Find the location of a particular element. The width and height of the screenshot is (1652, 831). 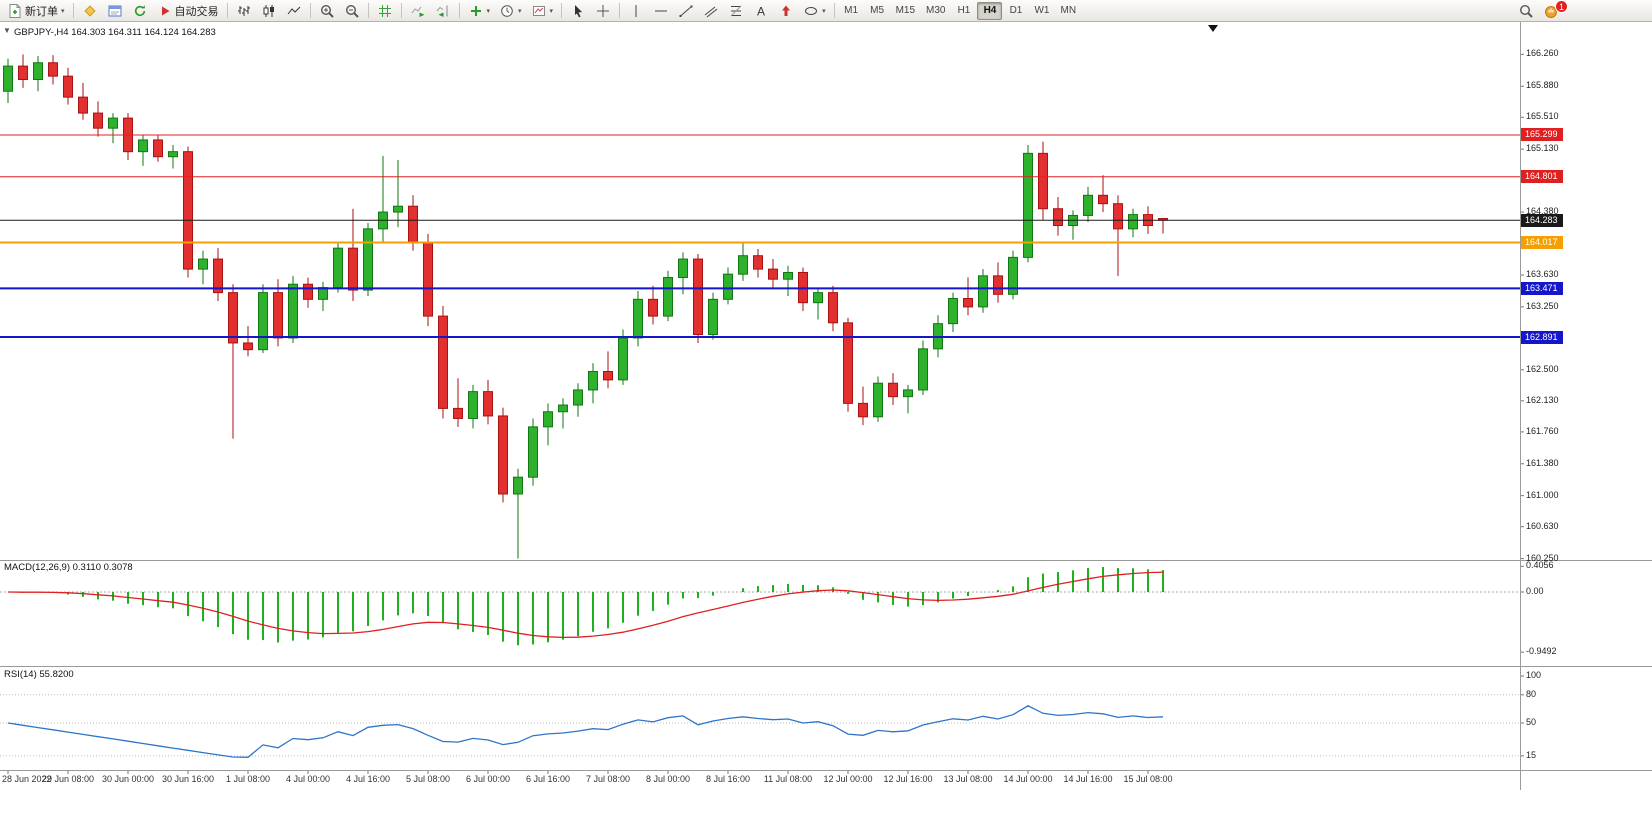

arrow-symbol-icon is located at coordinates (786, 10).